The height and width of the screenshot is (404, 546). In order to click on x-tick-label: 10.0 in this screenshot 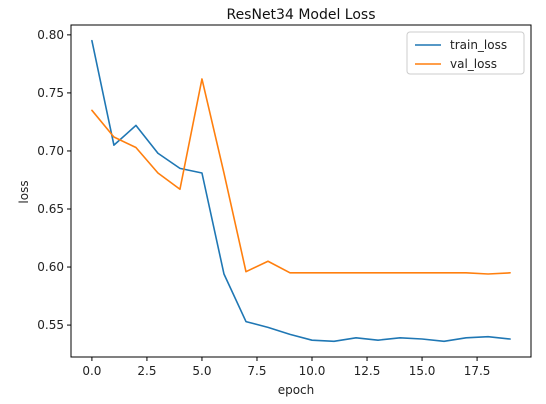, I will do `click(312, 371)`.